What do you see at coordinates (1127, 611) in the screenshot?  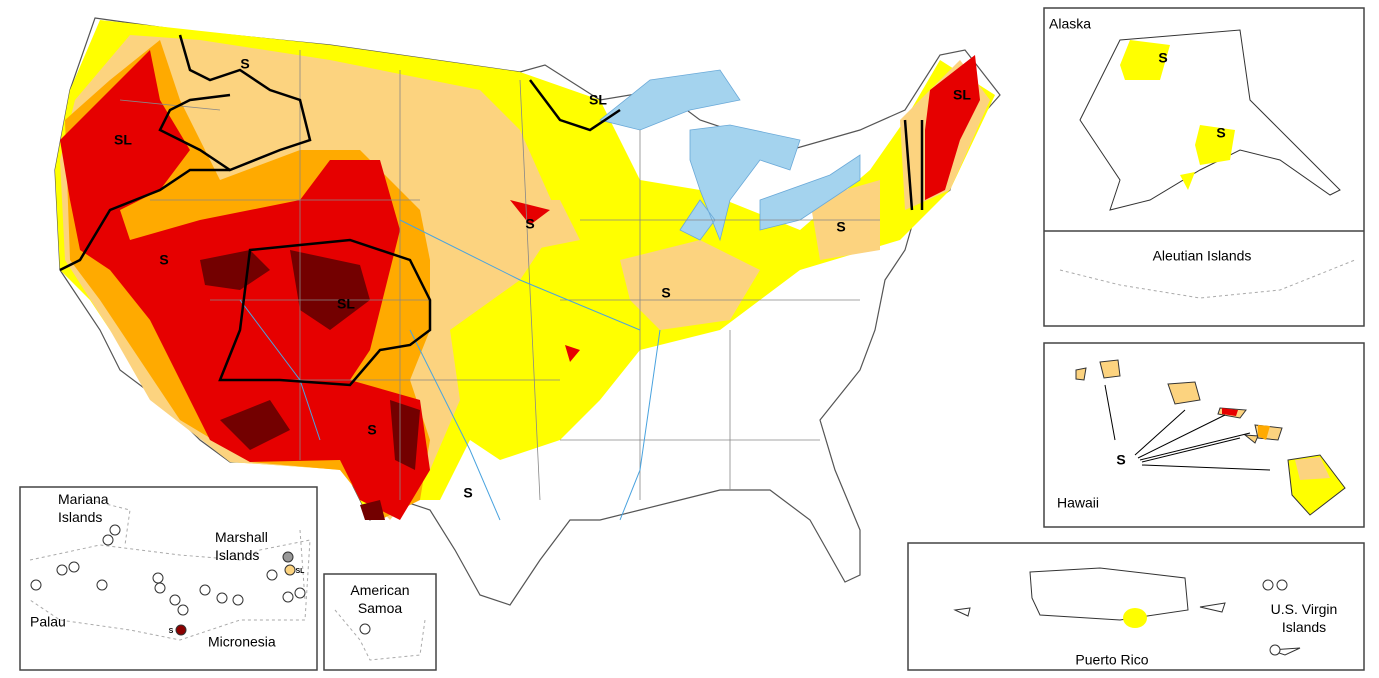 I see `pr-islands` at bounding box center [1127, 611].